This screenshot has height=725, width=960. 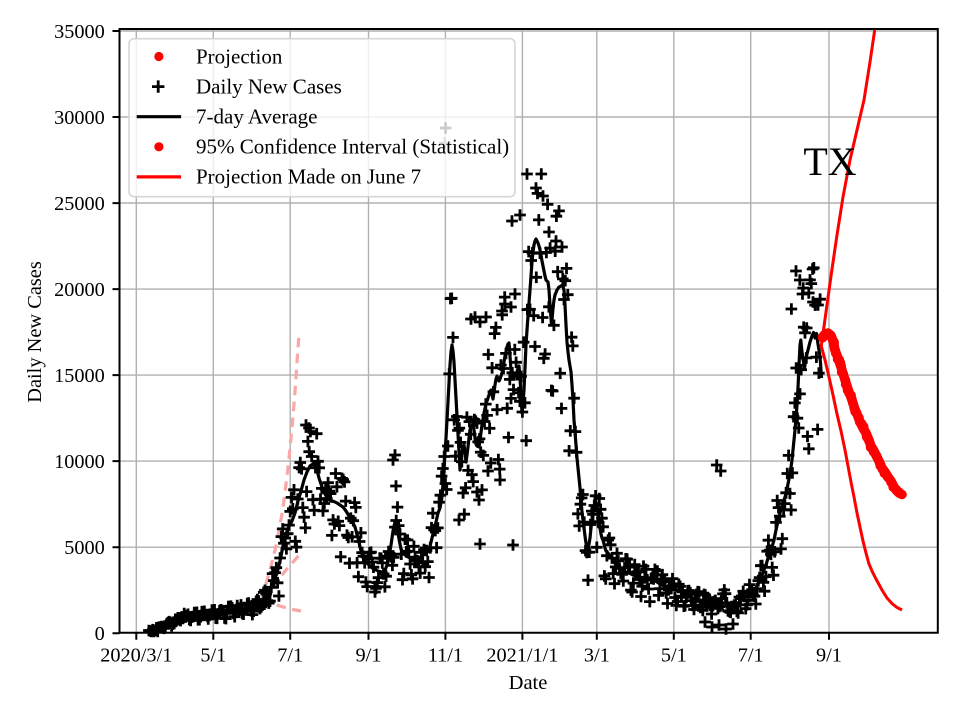 I want to click on svg-text: 30000, so click(x=79, y=118).